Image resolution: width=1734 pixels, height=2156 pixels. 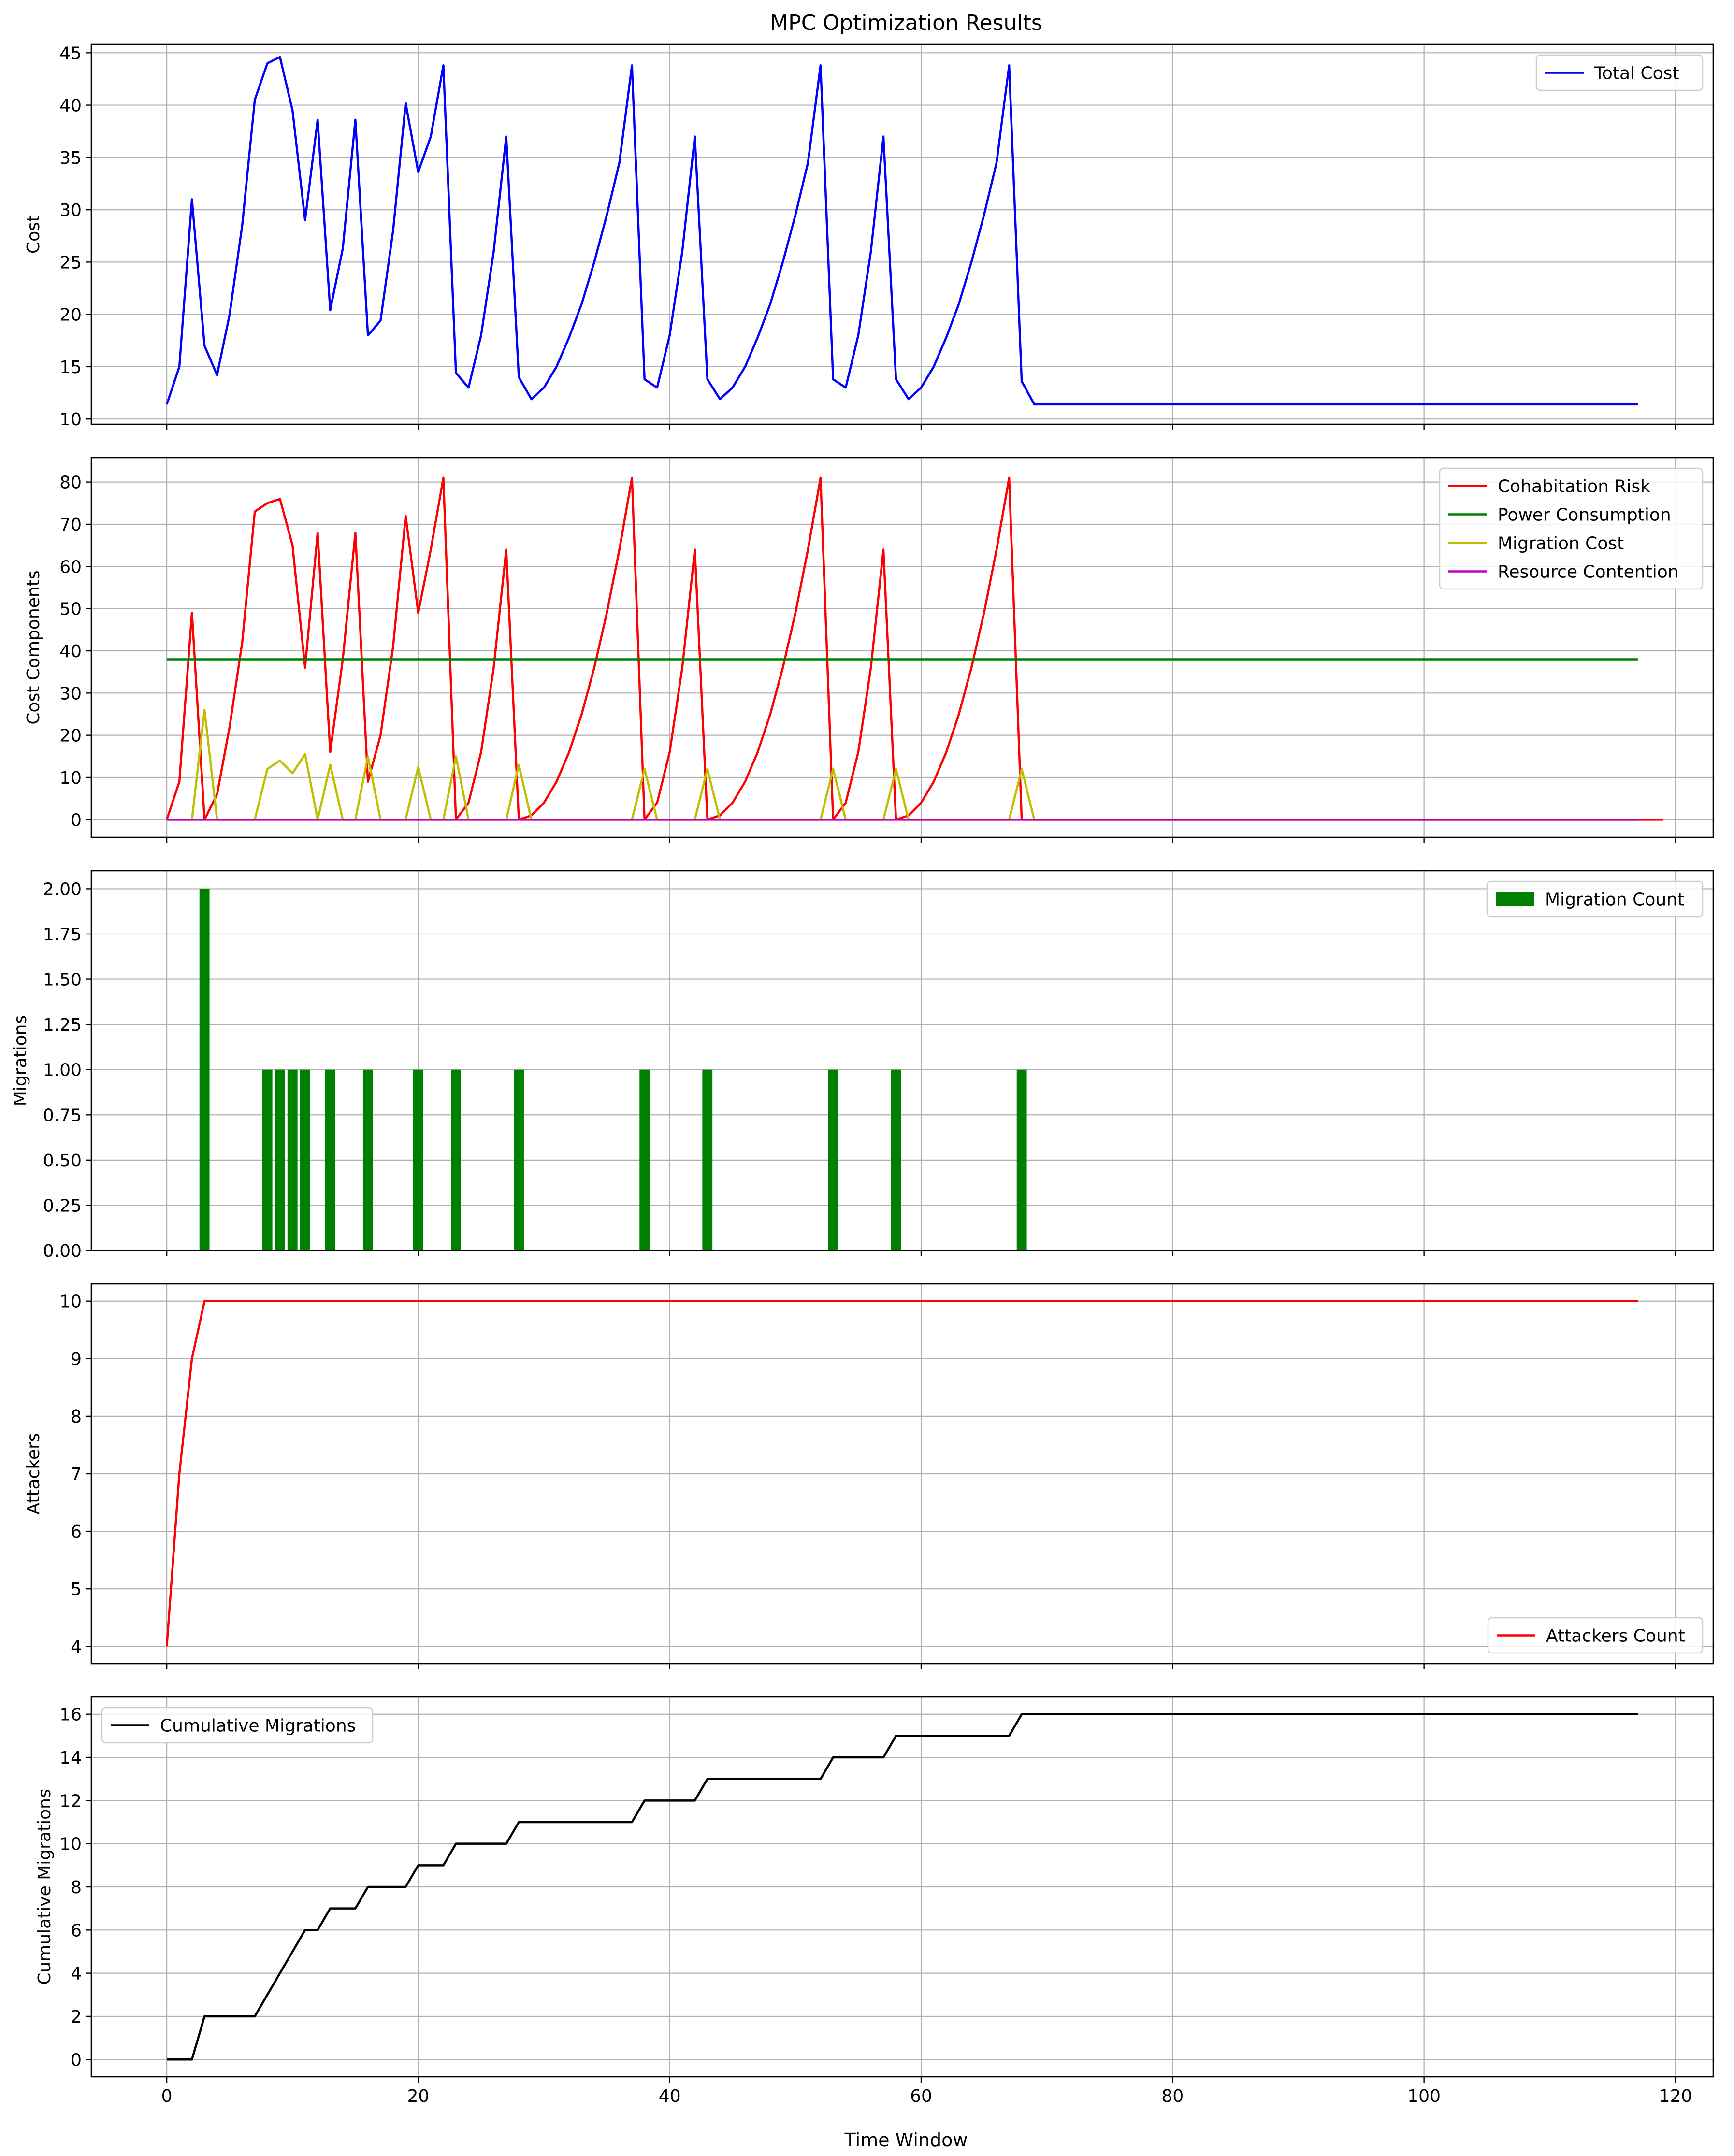 What do you see at coordinates (77, 2017) in the screenshot?
I see `y-tick-label: 2` at bounding box center [77, 2017].